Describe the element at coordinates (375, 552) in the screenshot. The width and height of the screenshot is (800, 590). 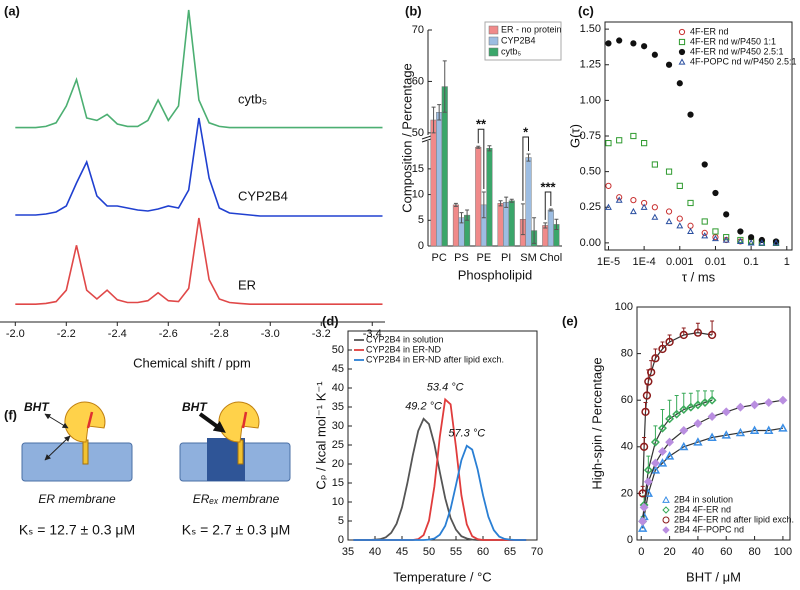
I see `x-tick-label: 40` at that location.